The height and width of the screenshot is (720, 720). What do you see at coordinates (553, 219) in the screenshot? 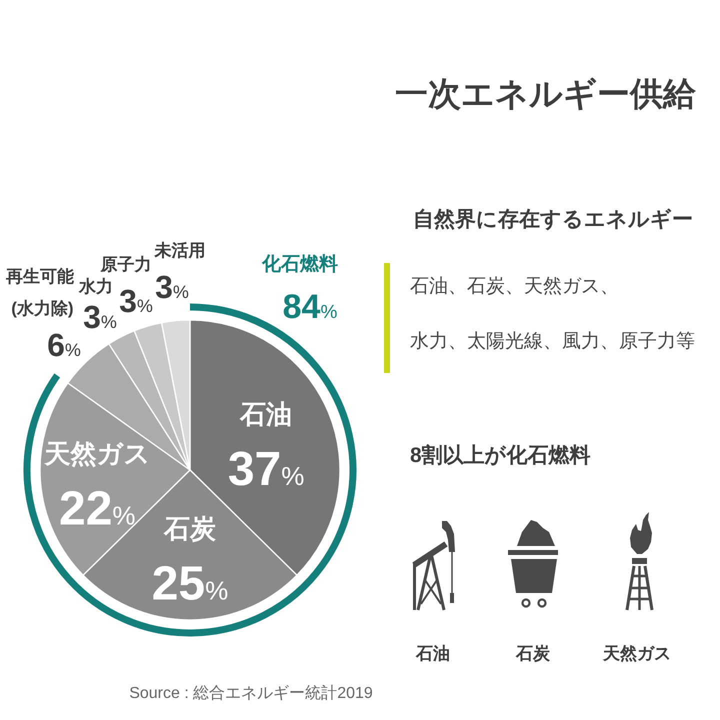
I see `text: 自然界に存在するエネルギー` at bounding box center [553, 219].